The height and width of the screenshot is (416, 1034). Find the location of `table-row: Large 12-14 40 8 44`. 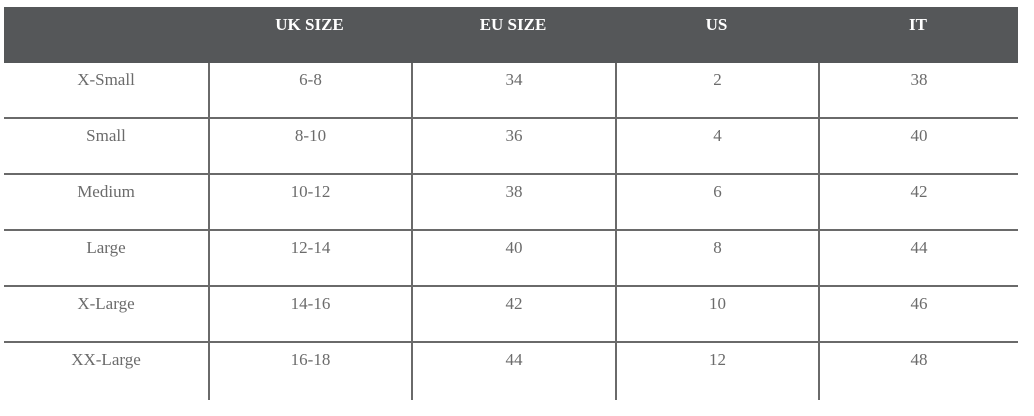

table-row: Large 12-14 40 8 44 is located at coordinates (511, 259).